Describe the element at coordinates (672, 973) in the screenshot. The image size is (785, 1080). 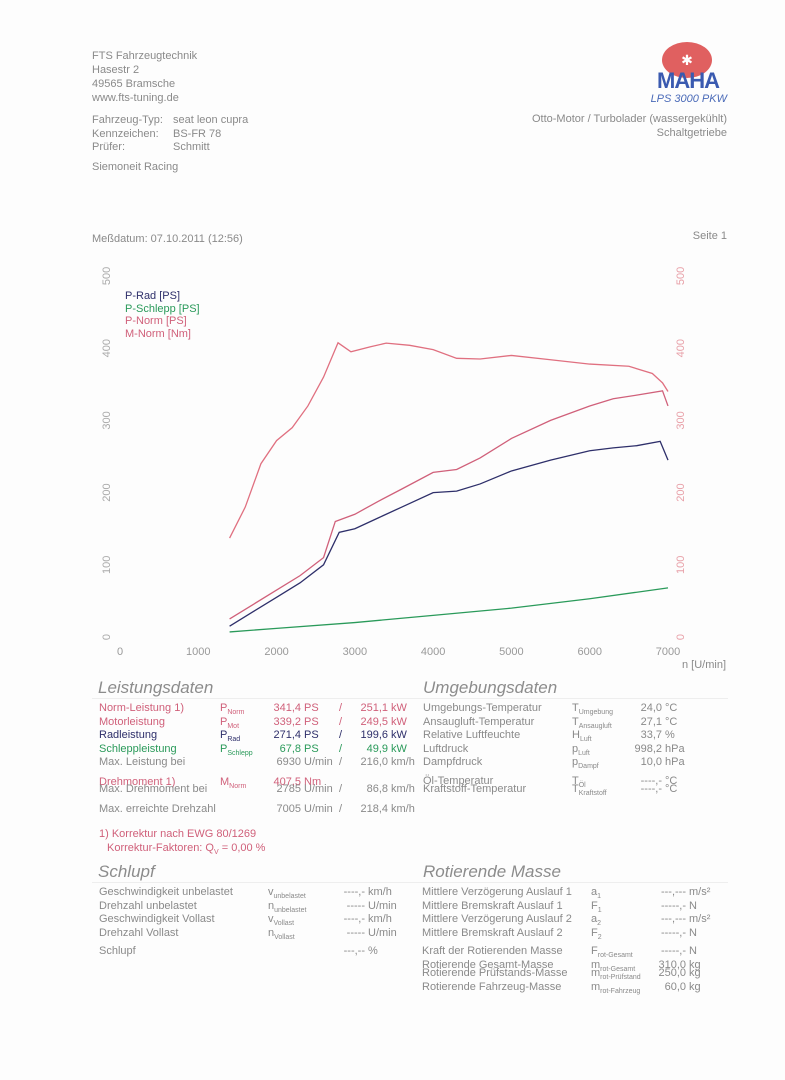
I see `value: 250,0` at that location.